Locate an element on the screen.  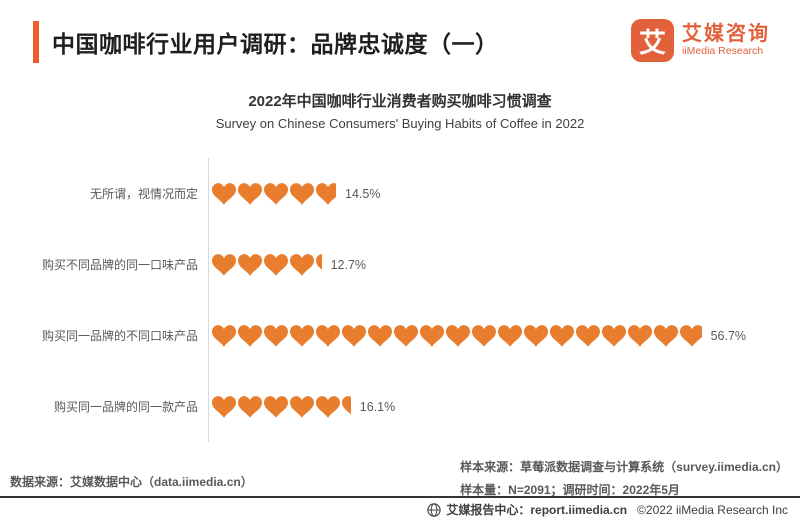
category-label: 购买同一品牌的不同口味产品 is located at coordinates (119, 336).